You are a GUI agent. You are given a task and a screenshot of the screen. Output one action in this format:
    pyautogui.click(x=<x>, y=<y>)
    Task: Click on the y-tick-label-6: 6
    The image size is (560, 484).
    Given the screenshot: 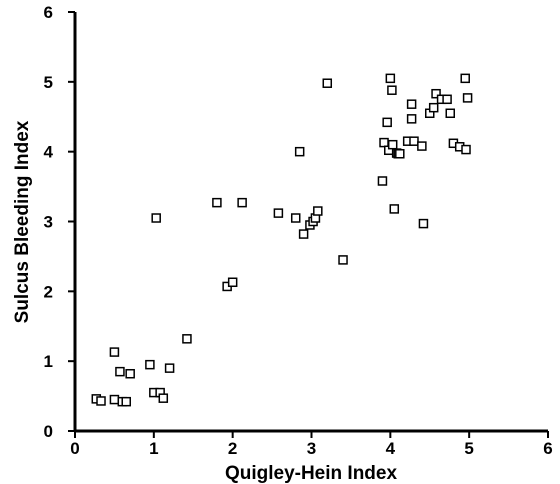 What is the action you would take?
    pyautogui.click(x=48, y=12)
    